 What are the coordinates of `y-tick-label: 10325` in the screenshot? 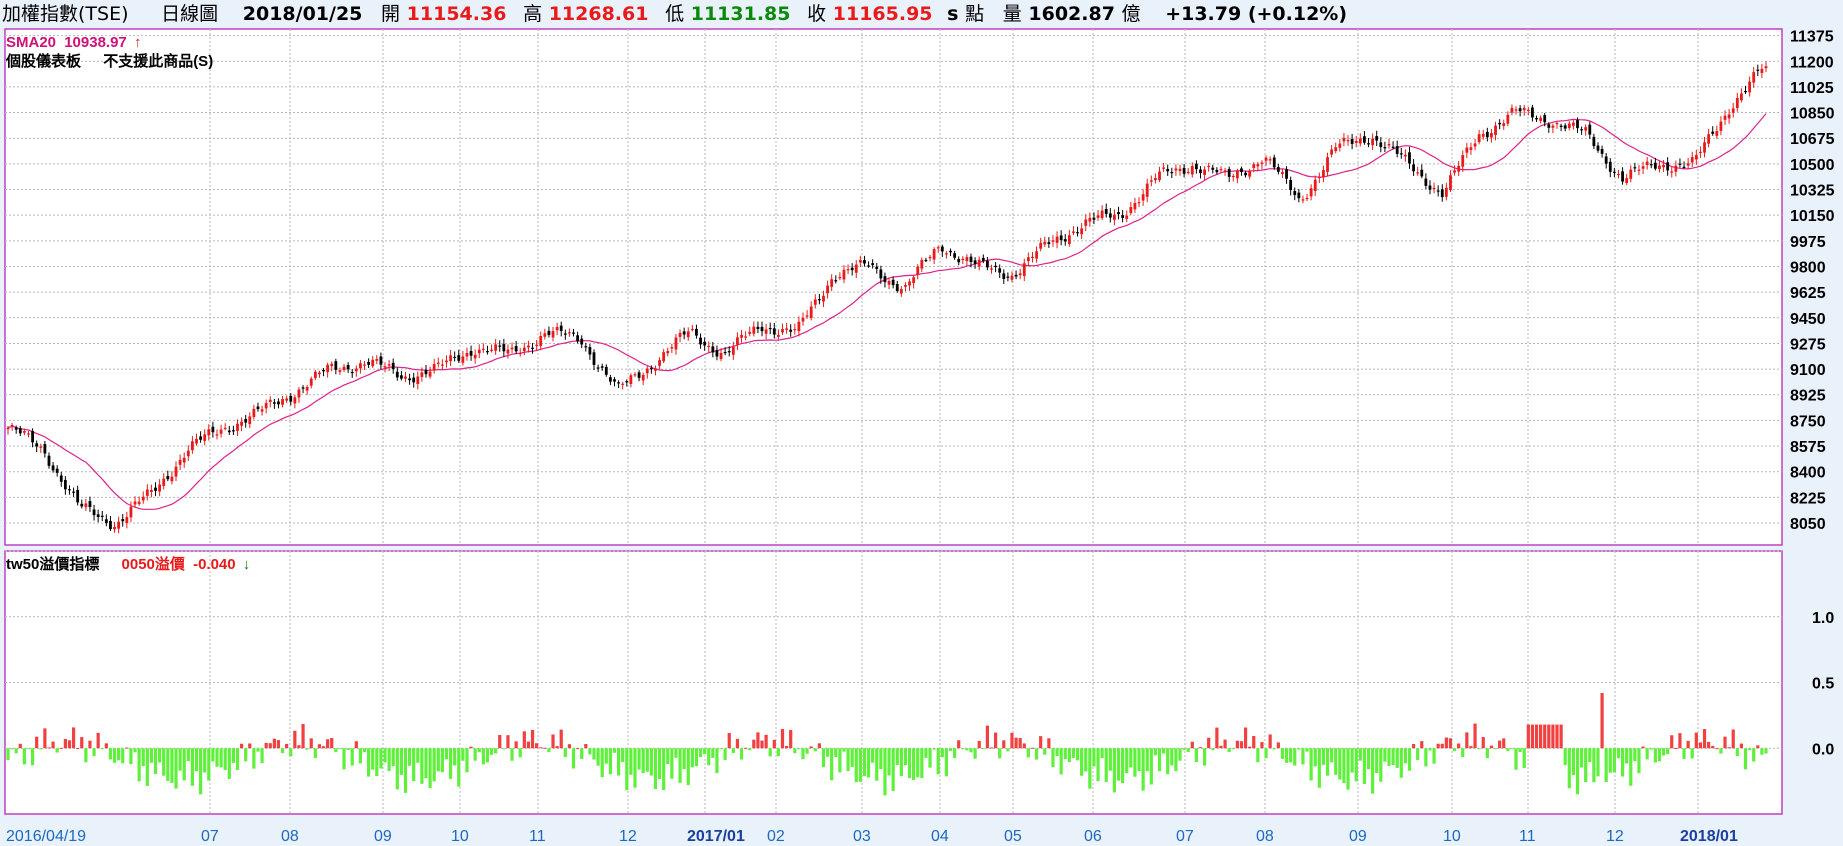 It's located at (1812, 191).